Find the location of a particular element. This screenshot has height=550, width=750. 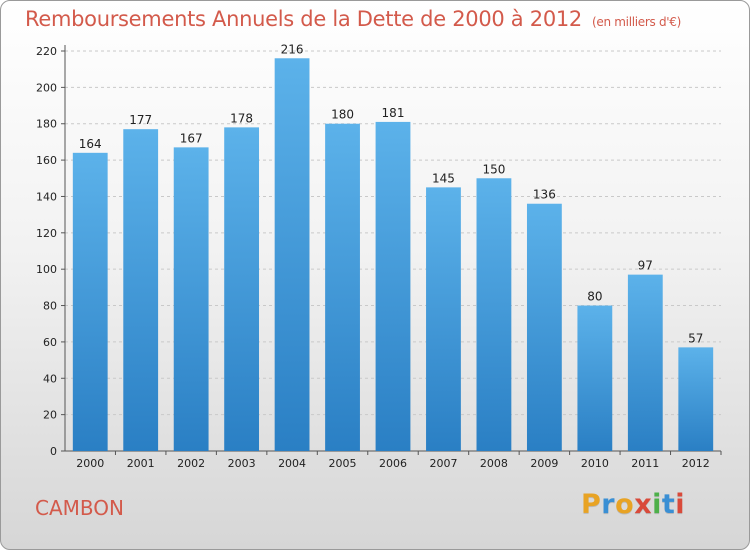

y-tick-label: 200 is located at coordinates (46, 87).